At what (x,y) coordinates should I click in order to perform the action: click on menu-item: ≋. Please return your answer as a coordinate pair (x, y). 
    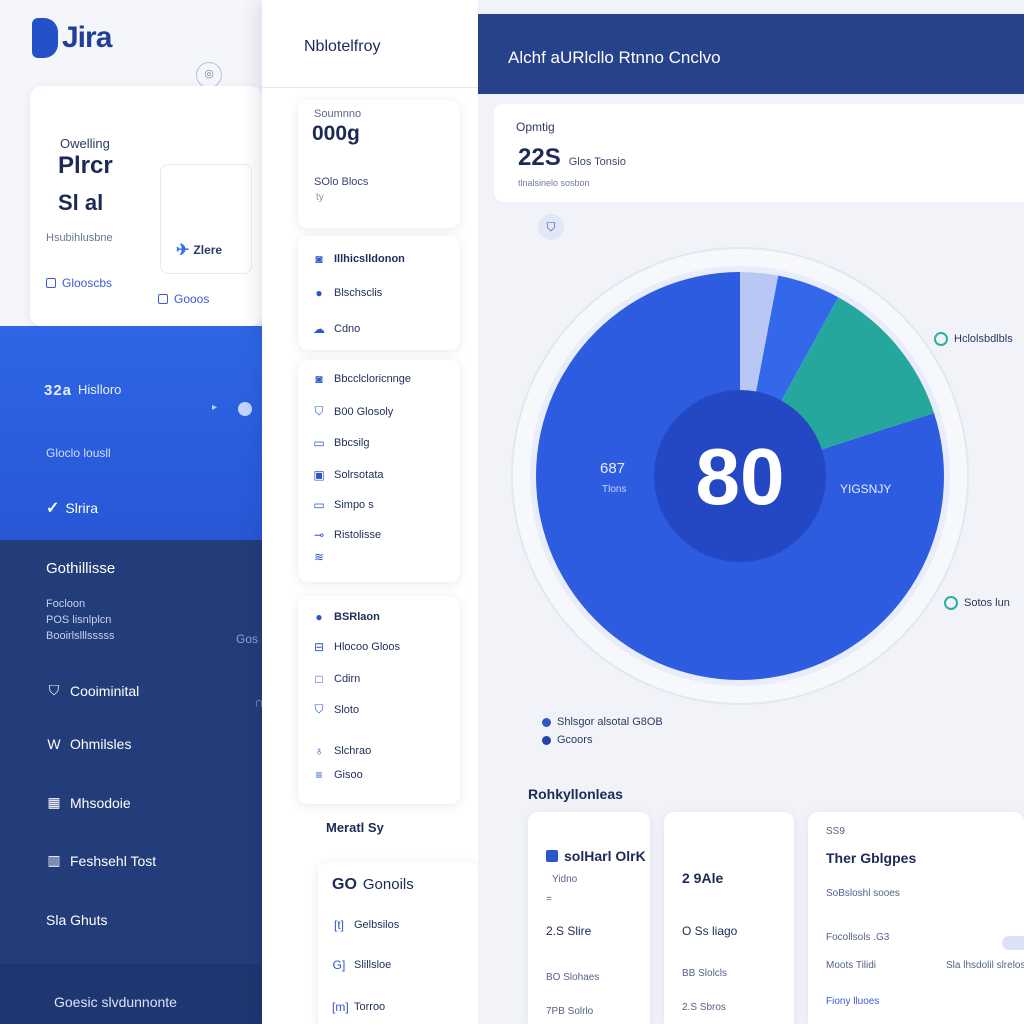
    Looking at the image, I should click on (323, 557).